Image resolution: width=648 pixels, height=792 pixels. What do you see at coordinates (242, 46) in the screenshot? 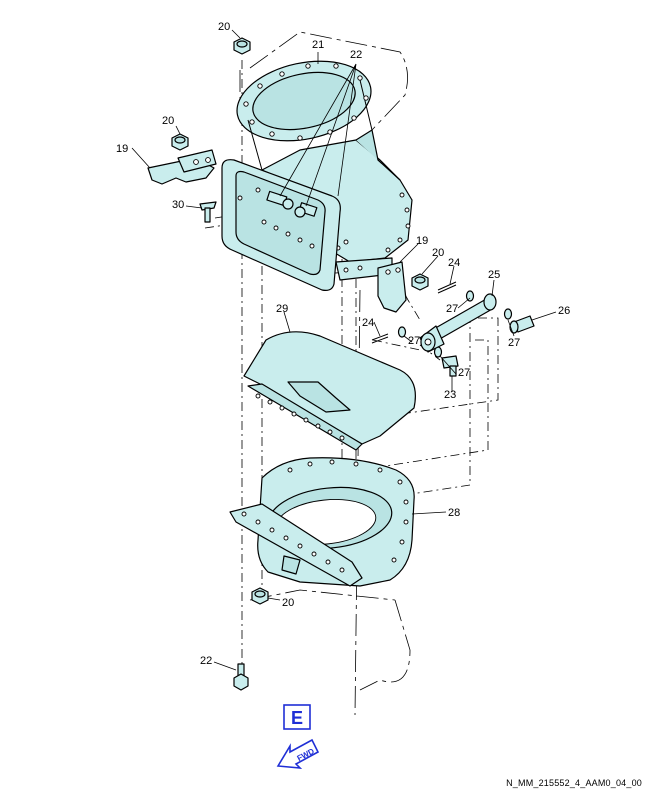
I see `part-20-nut-top` at bounding box center [242, 46].